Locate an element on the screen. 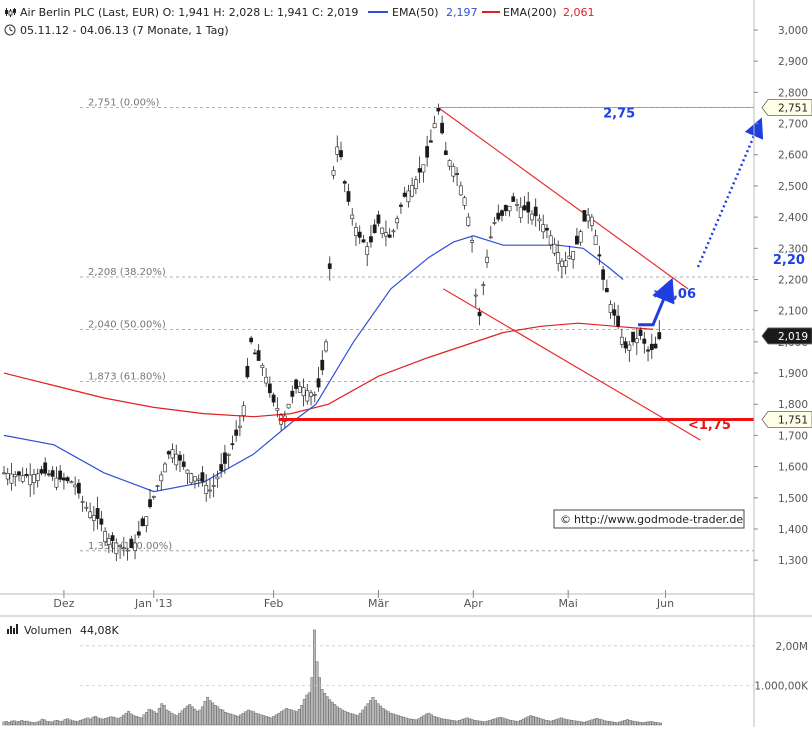  y-tick-label: 1,300 is located at coordinates (793, 561).